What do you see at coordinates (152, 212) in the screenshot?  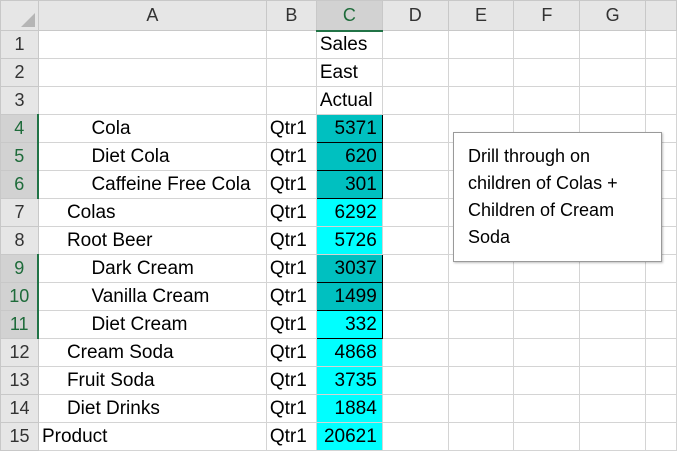 I see `cell-a7: Colas` at bounding box center [152, 212].